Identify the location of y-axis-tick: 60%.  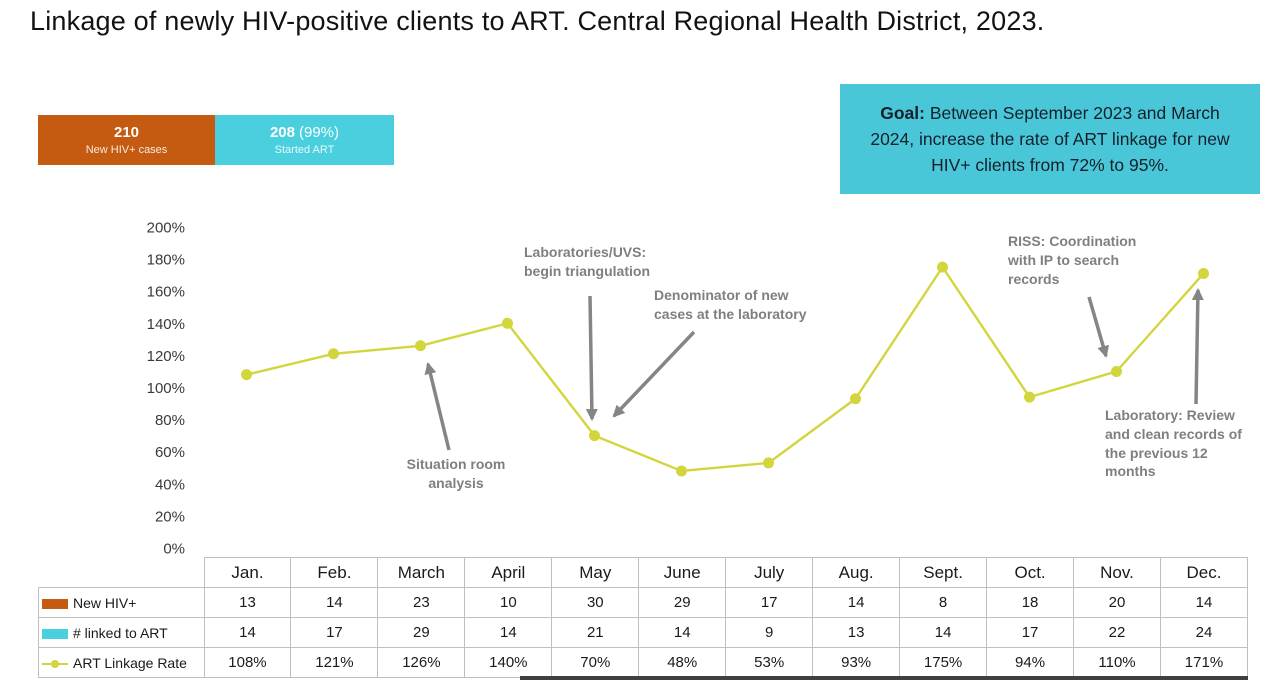
(170, 452).